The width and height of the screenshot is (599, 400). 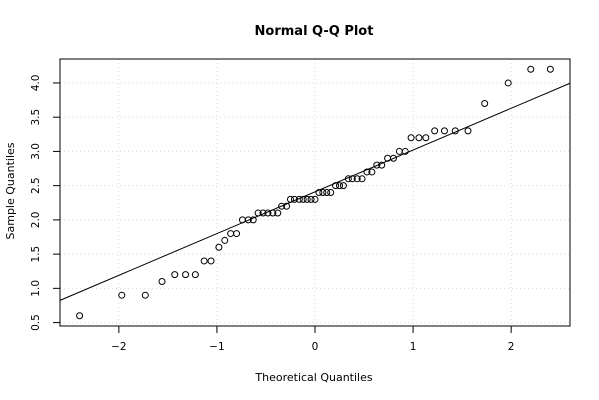 I want to click on y-tick-label: 2.0, so click(x=36, y=220).